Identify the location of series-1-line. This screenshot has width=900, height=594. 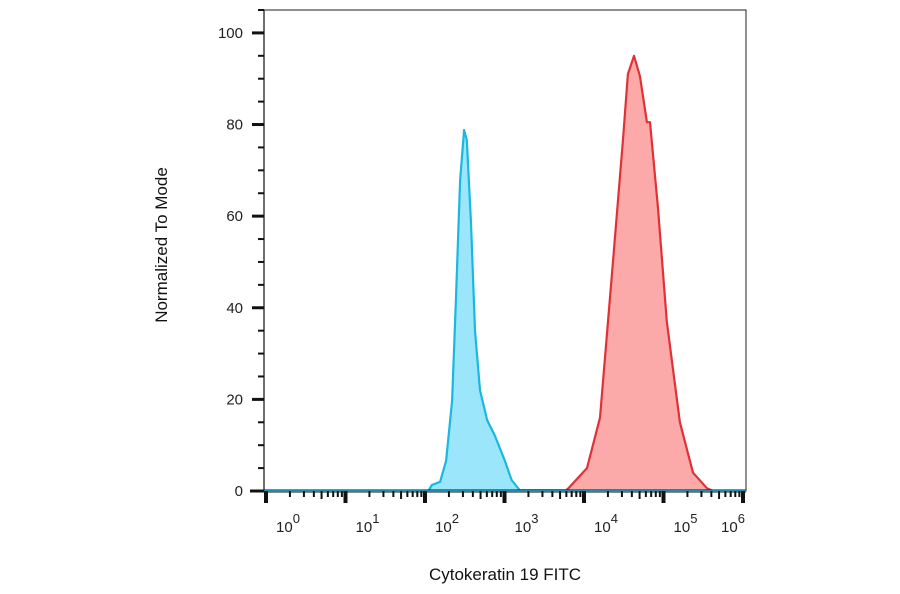
(639, 273).